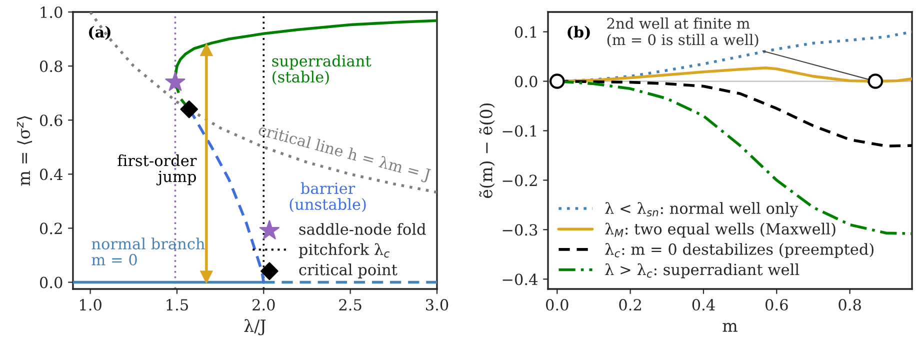  I want to click on legend-label: λ$_{M}$: two equal wells (Maxwell), so click(720, 230).